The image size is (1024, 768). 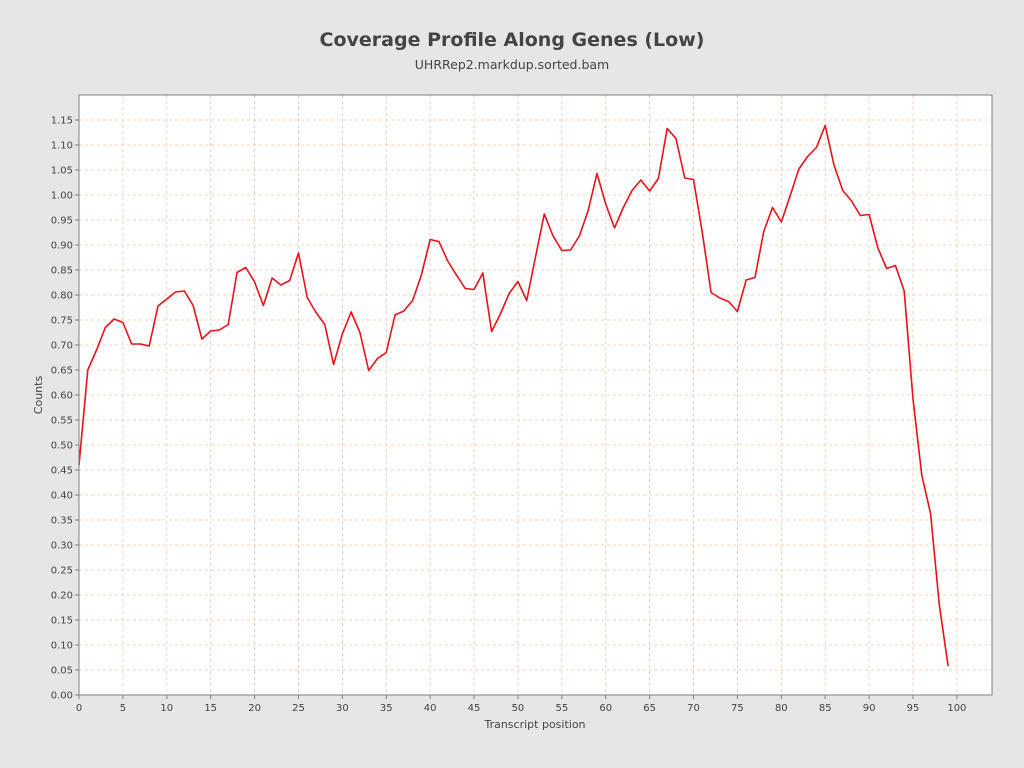 What do you see at coordinates (62, 696) in the screenshot?
I see `y-tick-label: 0.00` at bounding box center [62, 696].